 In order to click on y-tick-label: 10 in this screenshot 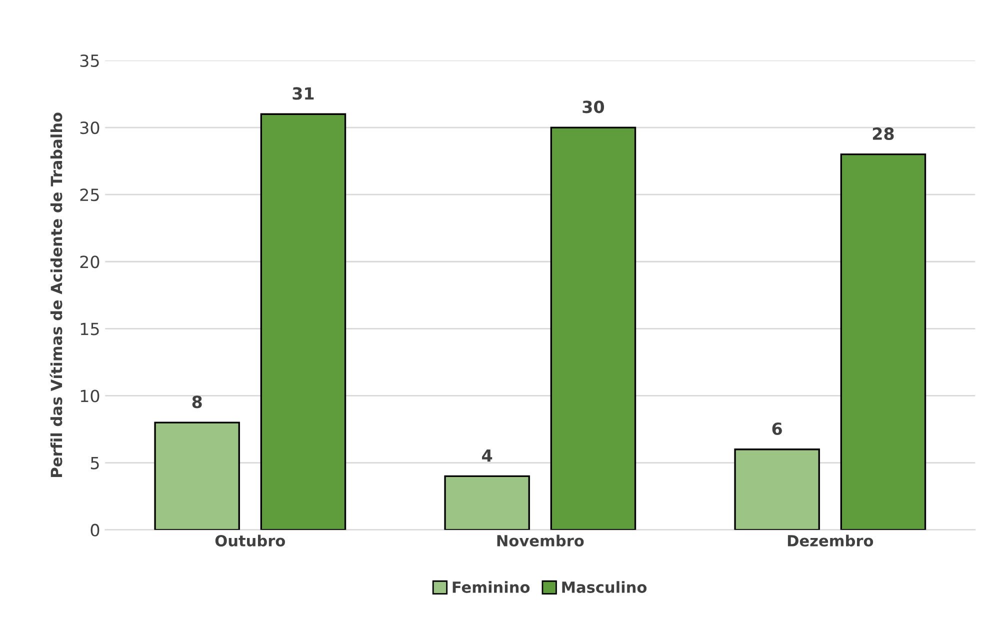, I will do `click(90, 396)`.